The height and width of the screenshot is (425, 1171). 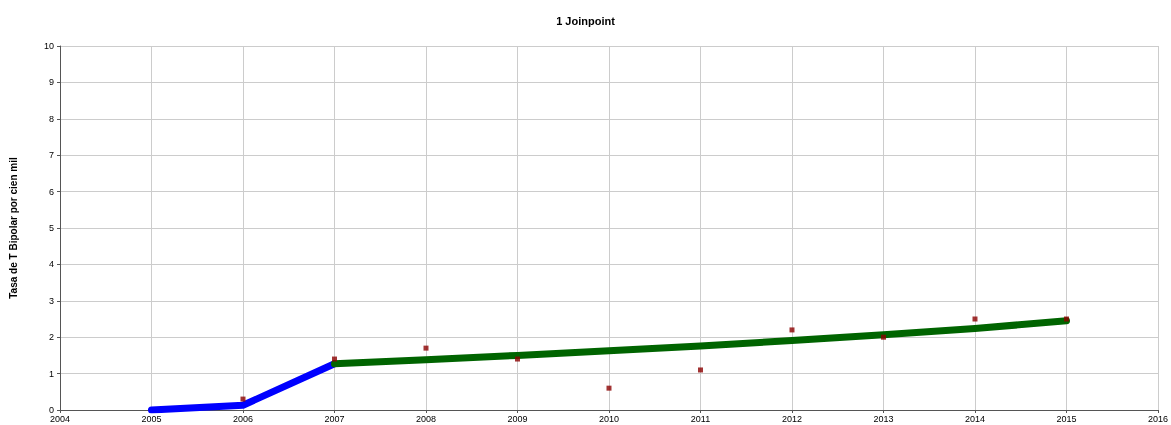 What do you see at coordinates (517, 418) in the screenshot?
I see `x-tick-label: 2009` at bounding box center [517, 418].